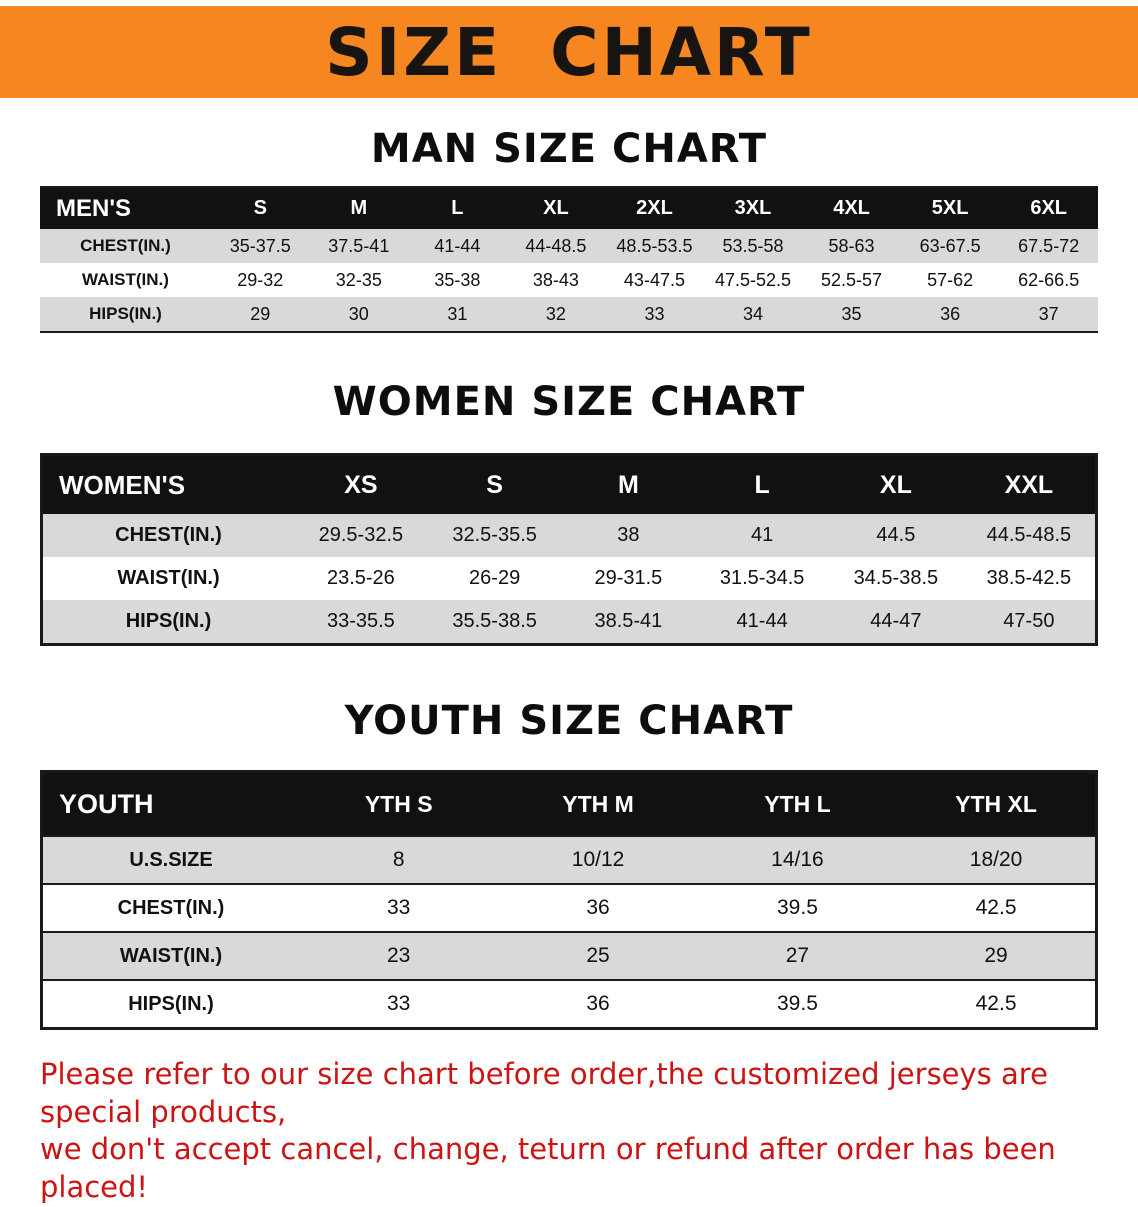  Describe the element at coordinates (598, 955) in the screenshot. I see `size-value-cell: 25` at that location.